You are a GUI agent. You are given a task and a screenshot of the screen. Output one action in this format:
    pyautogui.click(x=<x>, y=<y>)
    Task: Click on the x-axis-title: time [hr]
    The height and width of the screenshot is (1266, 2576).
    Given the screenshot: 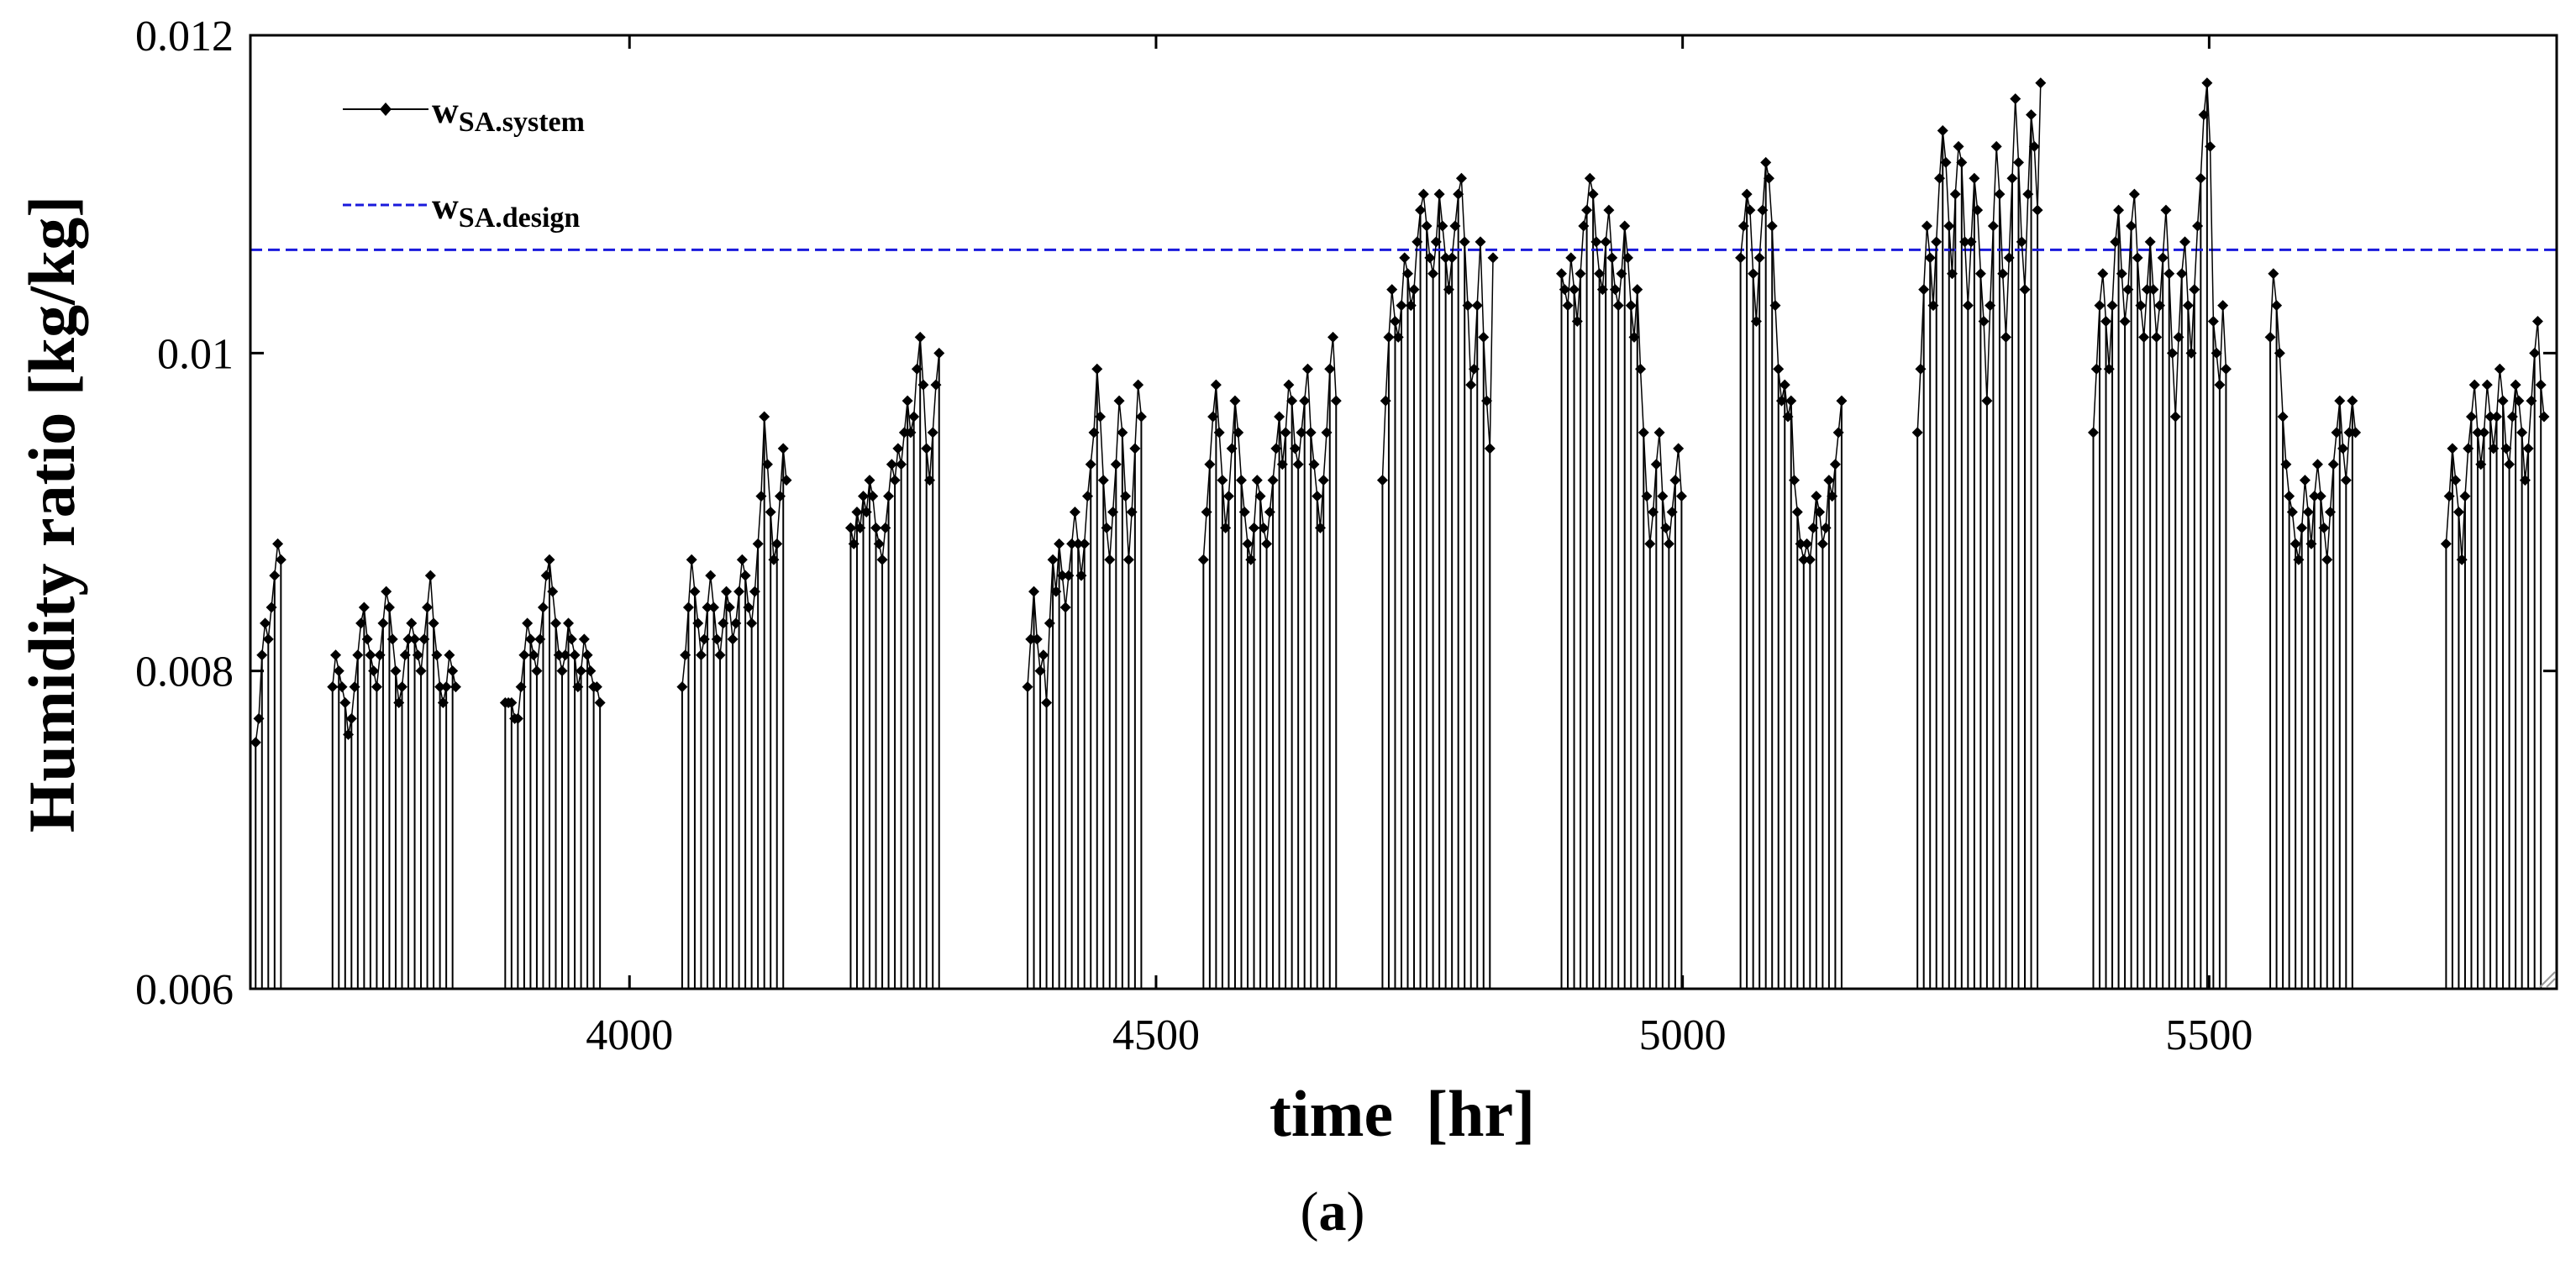 What is the action you would take?
    pyautogui.click(x=1402, y=1113)
    